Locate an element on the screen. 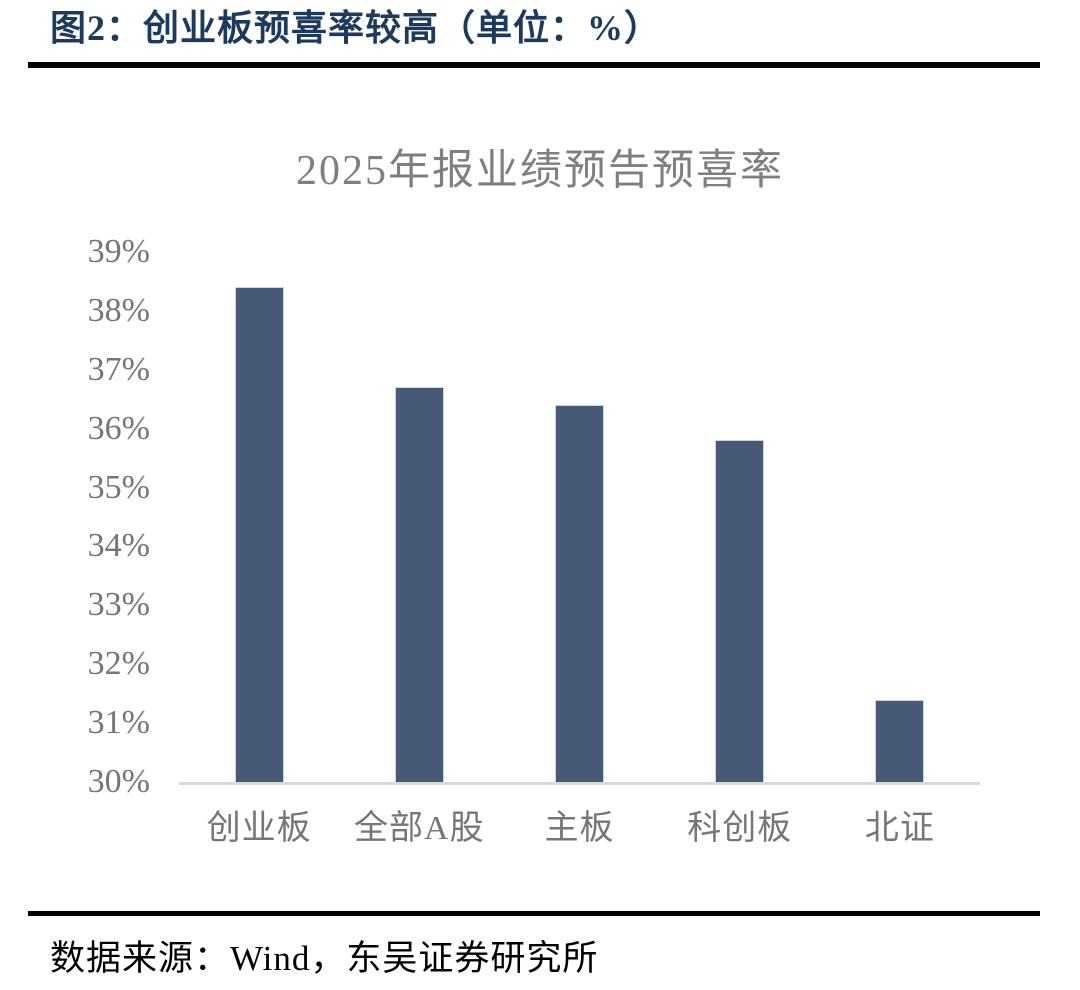 The height and width of the screenshot is (990, 1080). x-slot: 科创板 is located at coordinates (740, 824).